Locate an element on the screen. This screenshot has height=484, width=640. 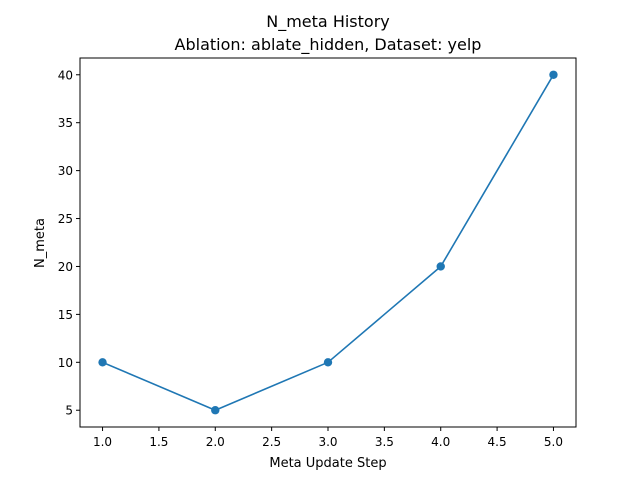
x-tick-label: 4.5 is located at coordinates (497, 442).